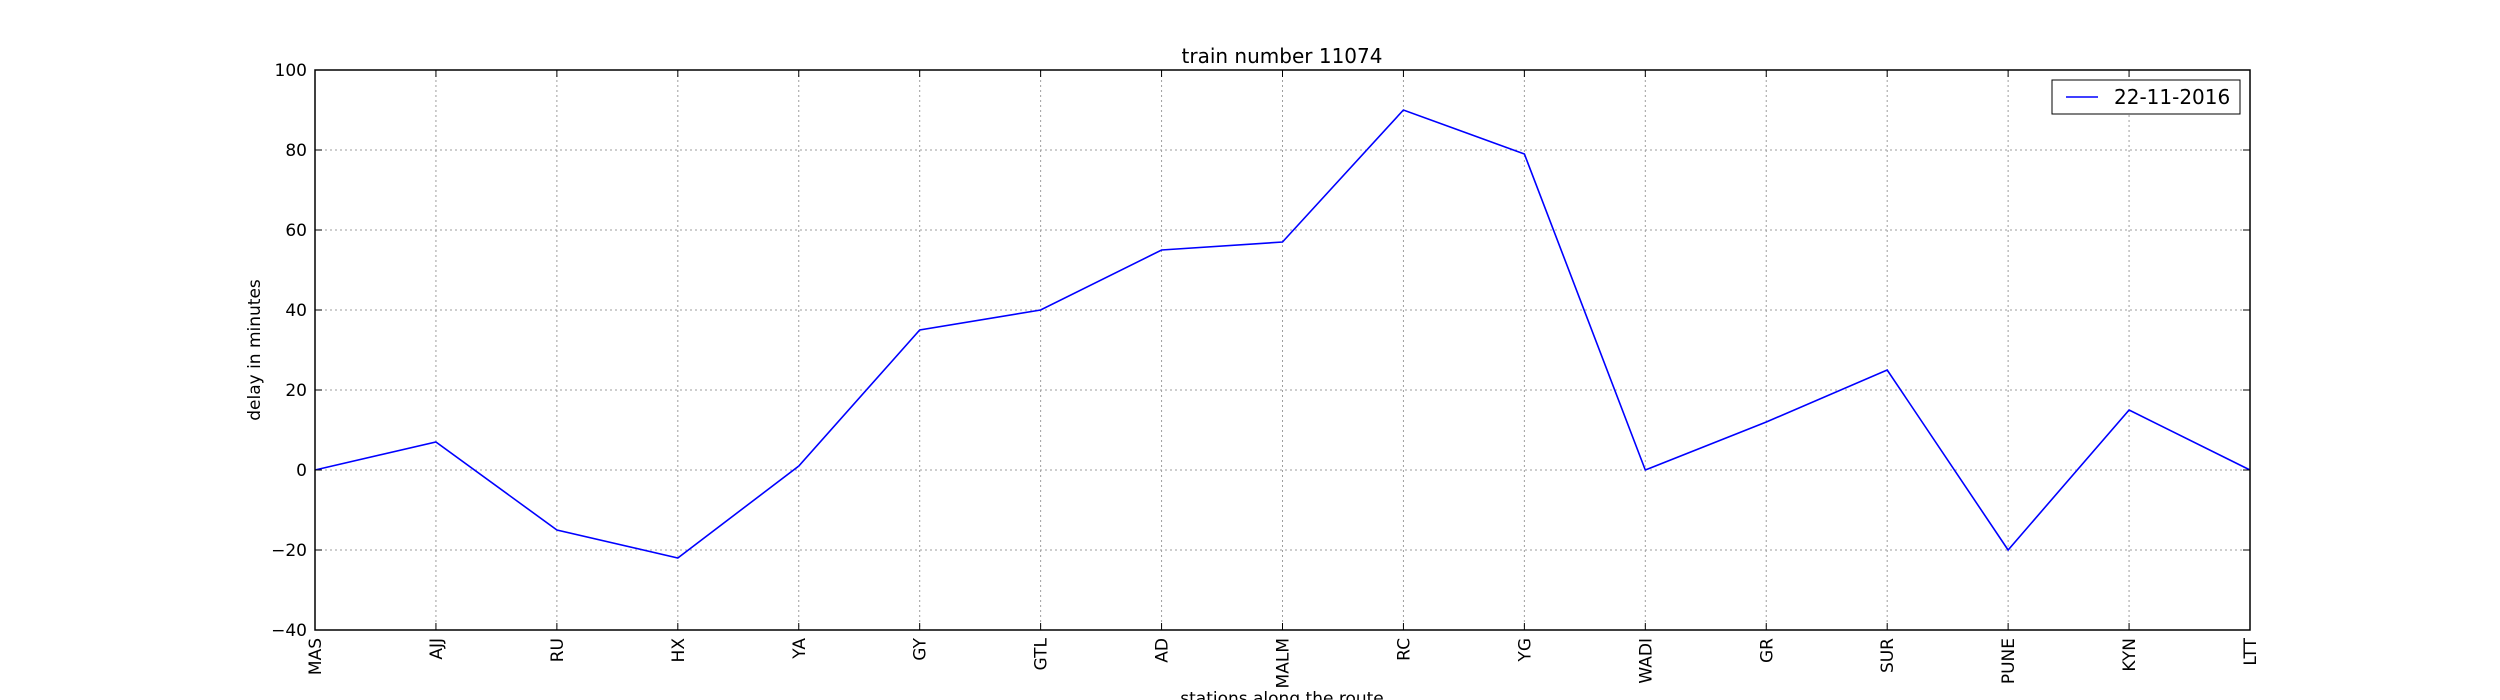 This screenshot has width=2500, height=700. I want to click on x-tick-label: GTL, so click(1042, 653).